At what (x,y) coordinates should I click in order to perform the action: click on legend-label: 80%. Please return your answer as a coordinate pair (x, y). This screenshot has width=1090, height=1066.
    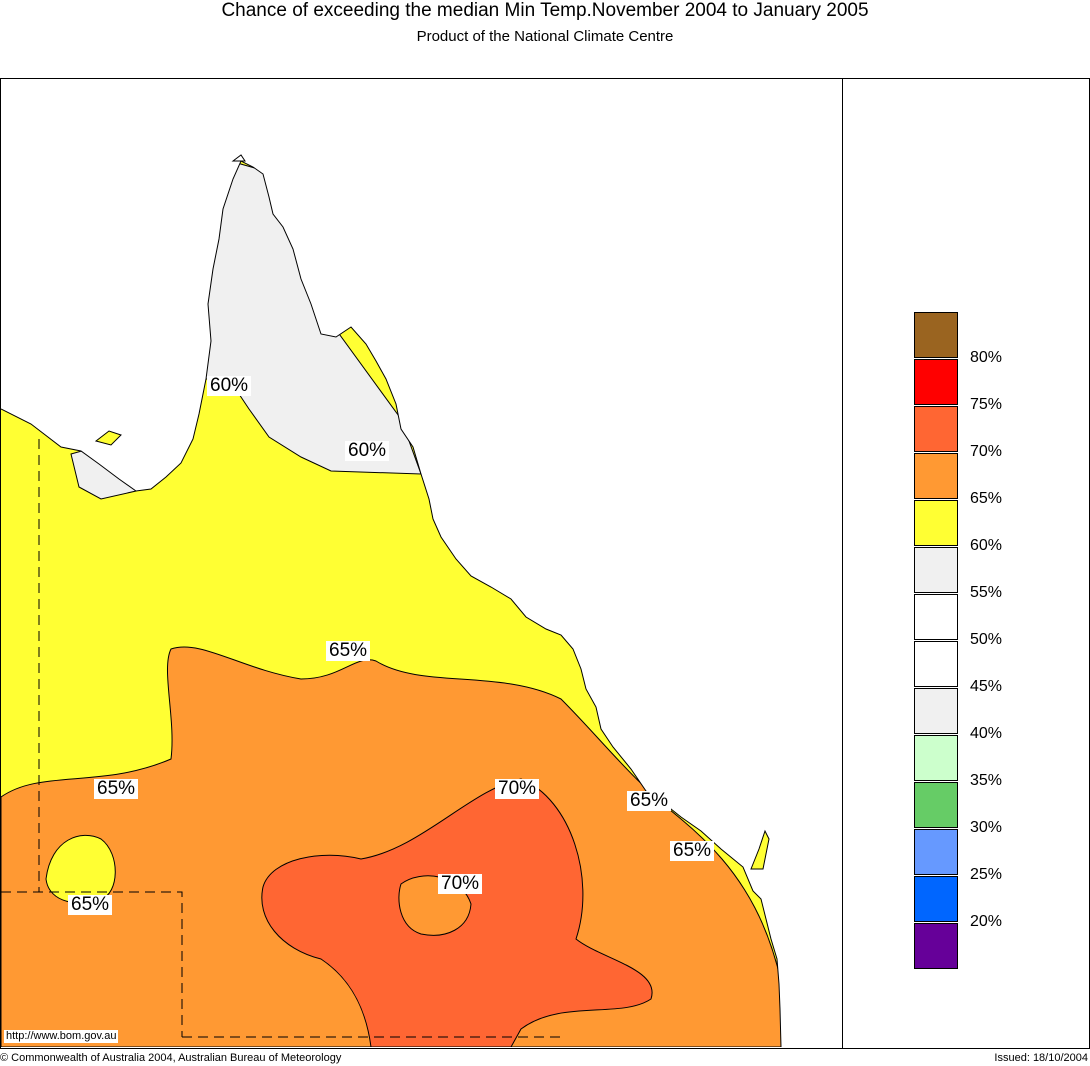
    Looking at the image, I should click on (986, 357).